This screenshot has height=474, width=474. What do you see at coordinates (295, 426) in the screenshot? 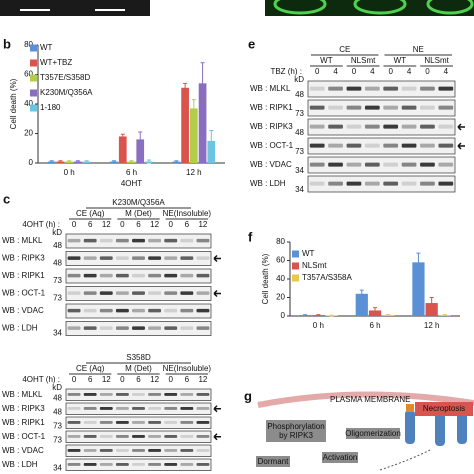
I see `step-label: Phosphorylation` at bounding box center [295, 426].